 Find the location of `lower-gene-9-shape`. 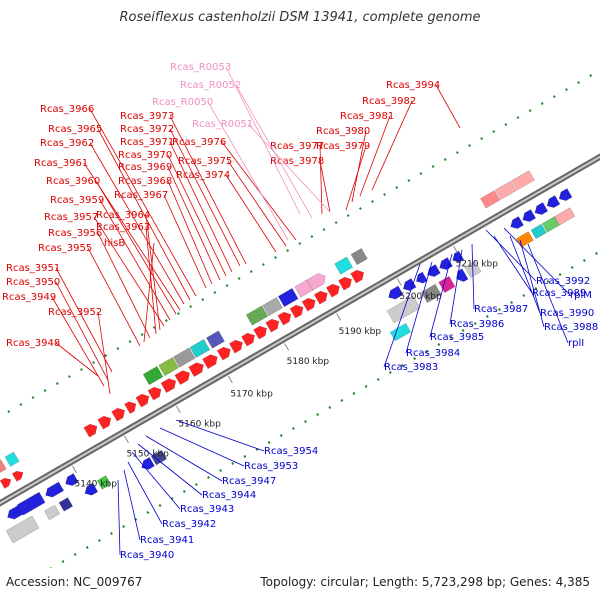

lower-gene-9-shape is located at coordinates (104, 482).